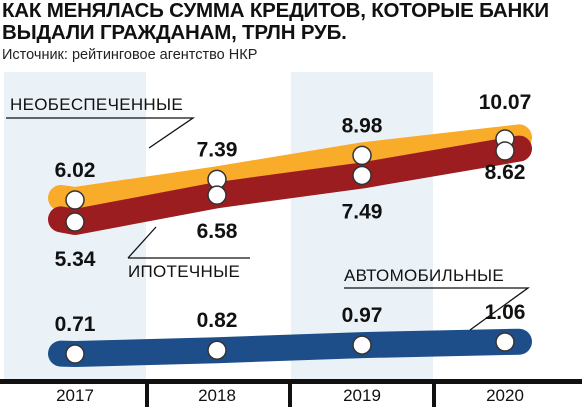 Image resolution: width=582 pixels, height=407 pixels. I want to click on x-tick-label: 2019, so click(362, 395).